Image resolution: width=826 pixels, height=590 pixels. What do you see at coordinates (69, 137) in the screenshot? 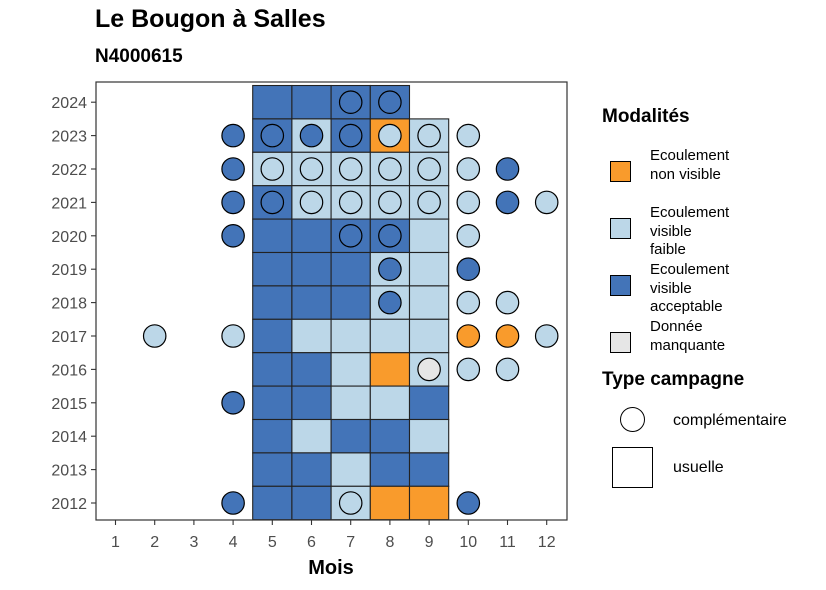
I see `y-tick-label: 2023` at bounding box center [69, 137].